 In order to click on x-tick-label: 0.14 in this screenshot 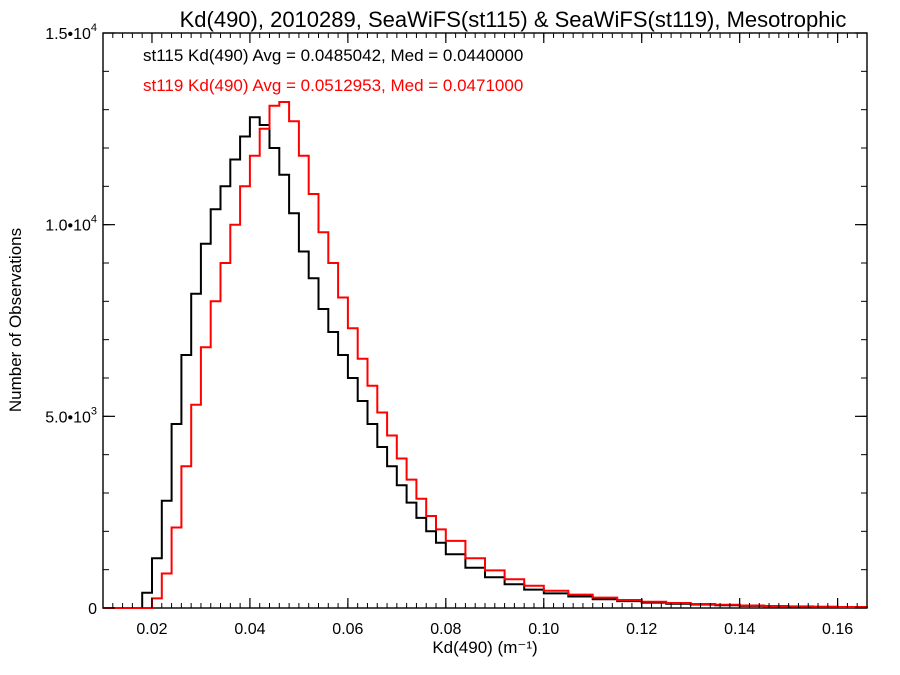, I will do `click(739, 629)`.